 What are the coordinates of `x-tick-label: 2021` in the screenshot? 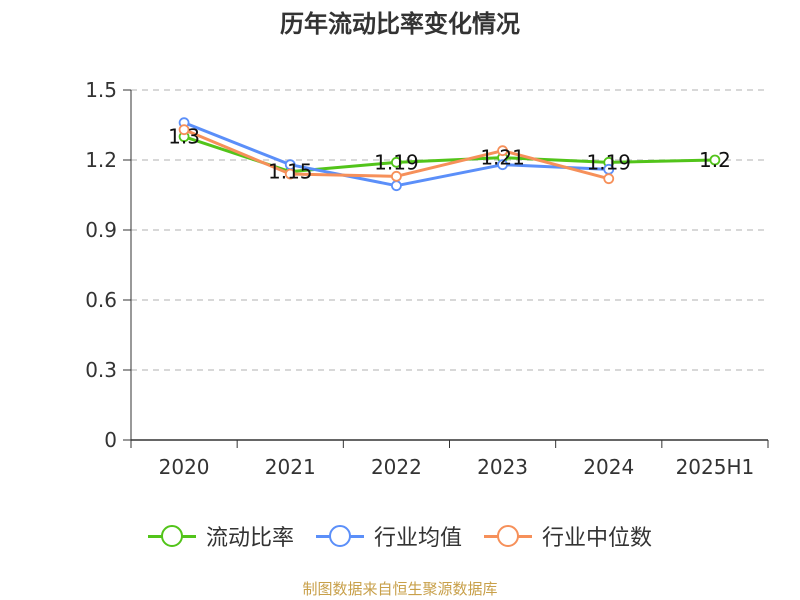 It's located at (290, 467).